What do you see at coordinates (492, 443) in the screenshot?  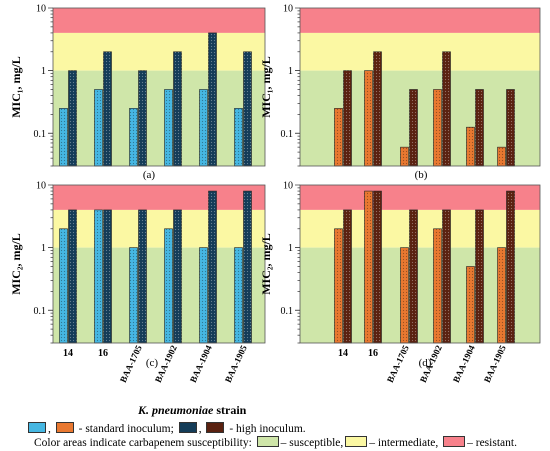 I see `legend-resistant-text: – resistant.` at bounding box center [492, 443].